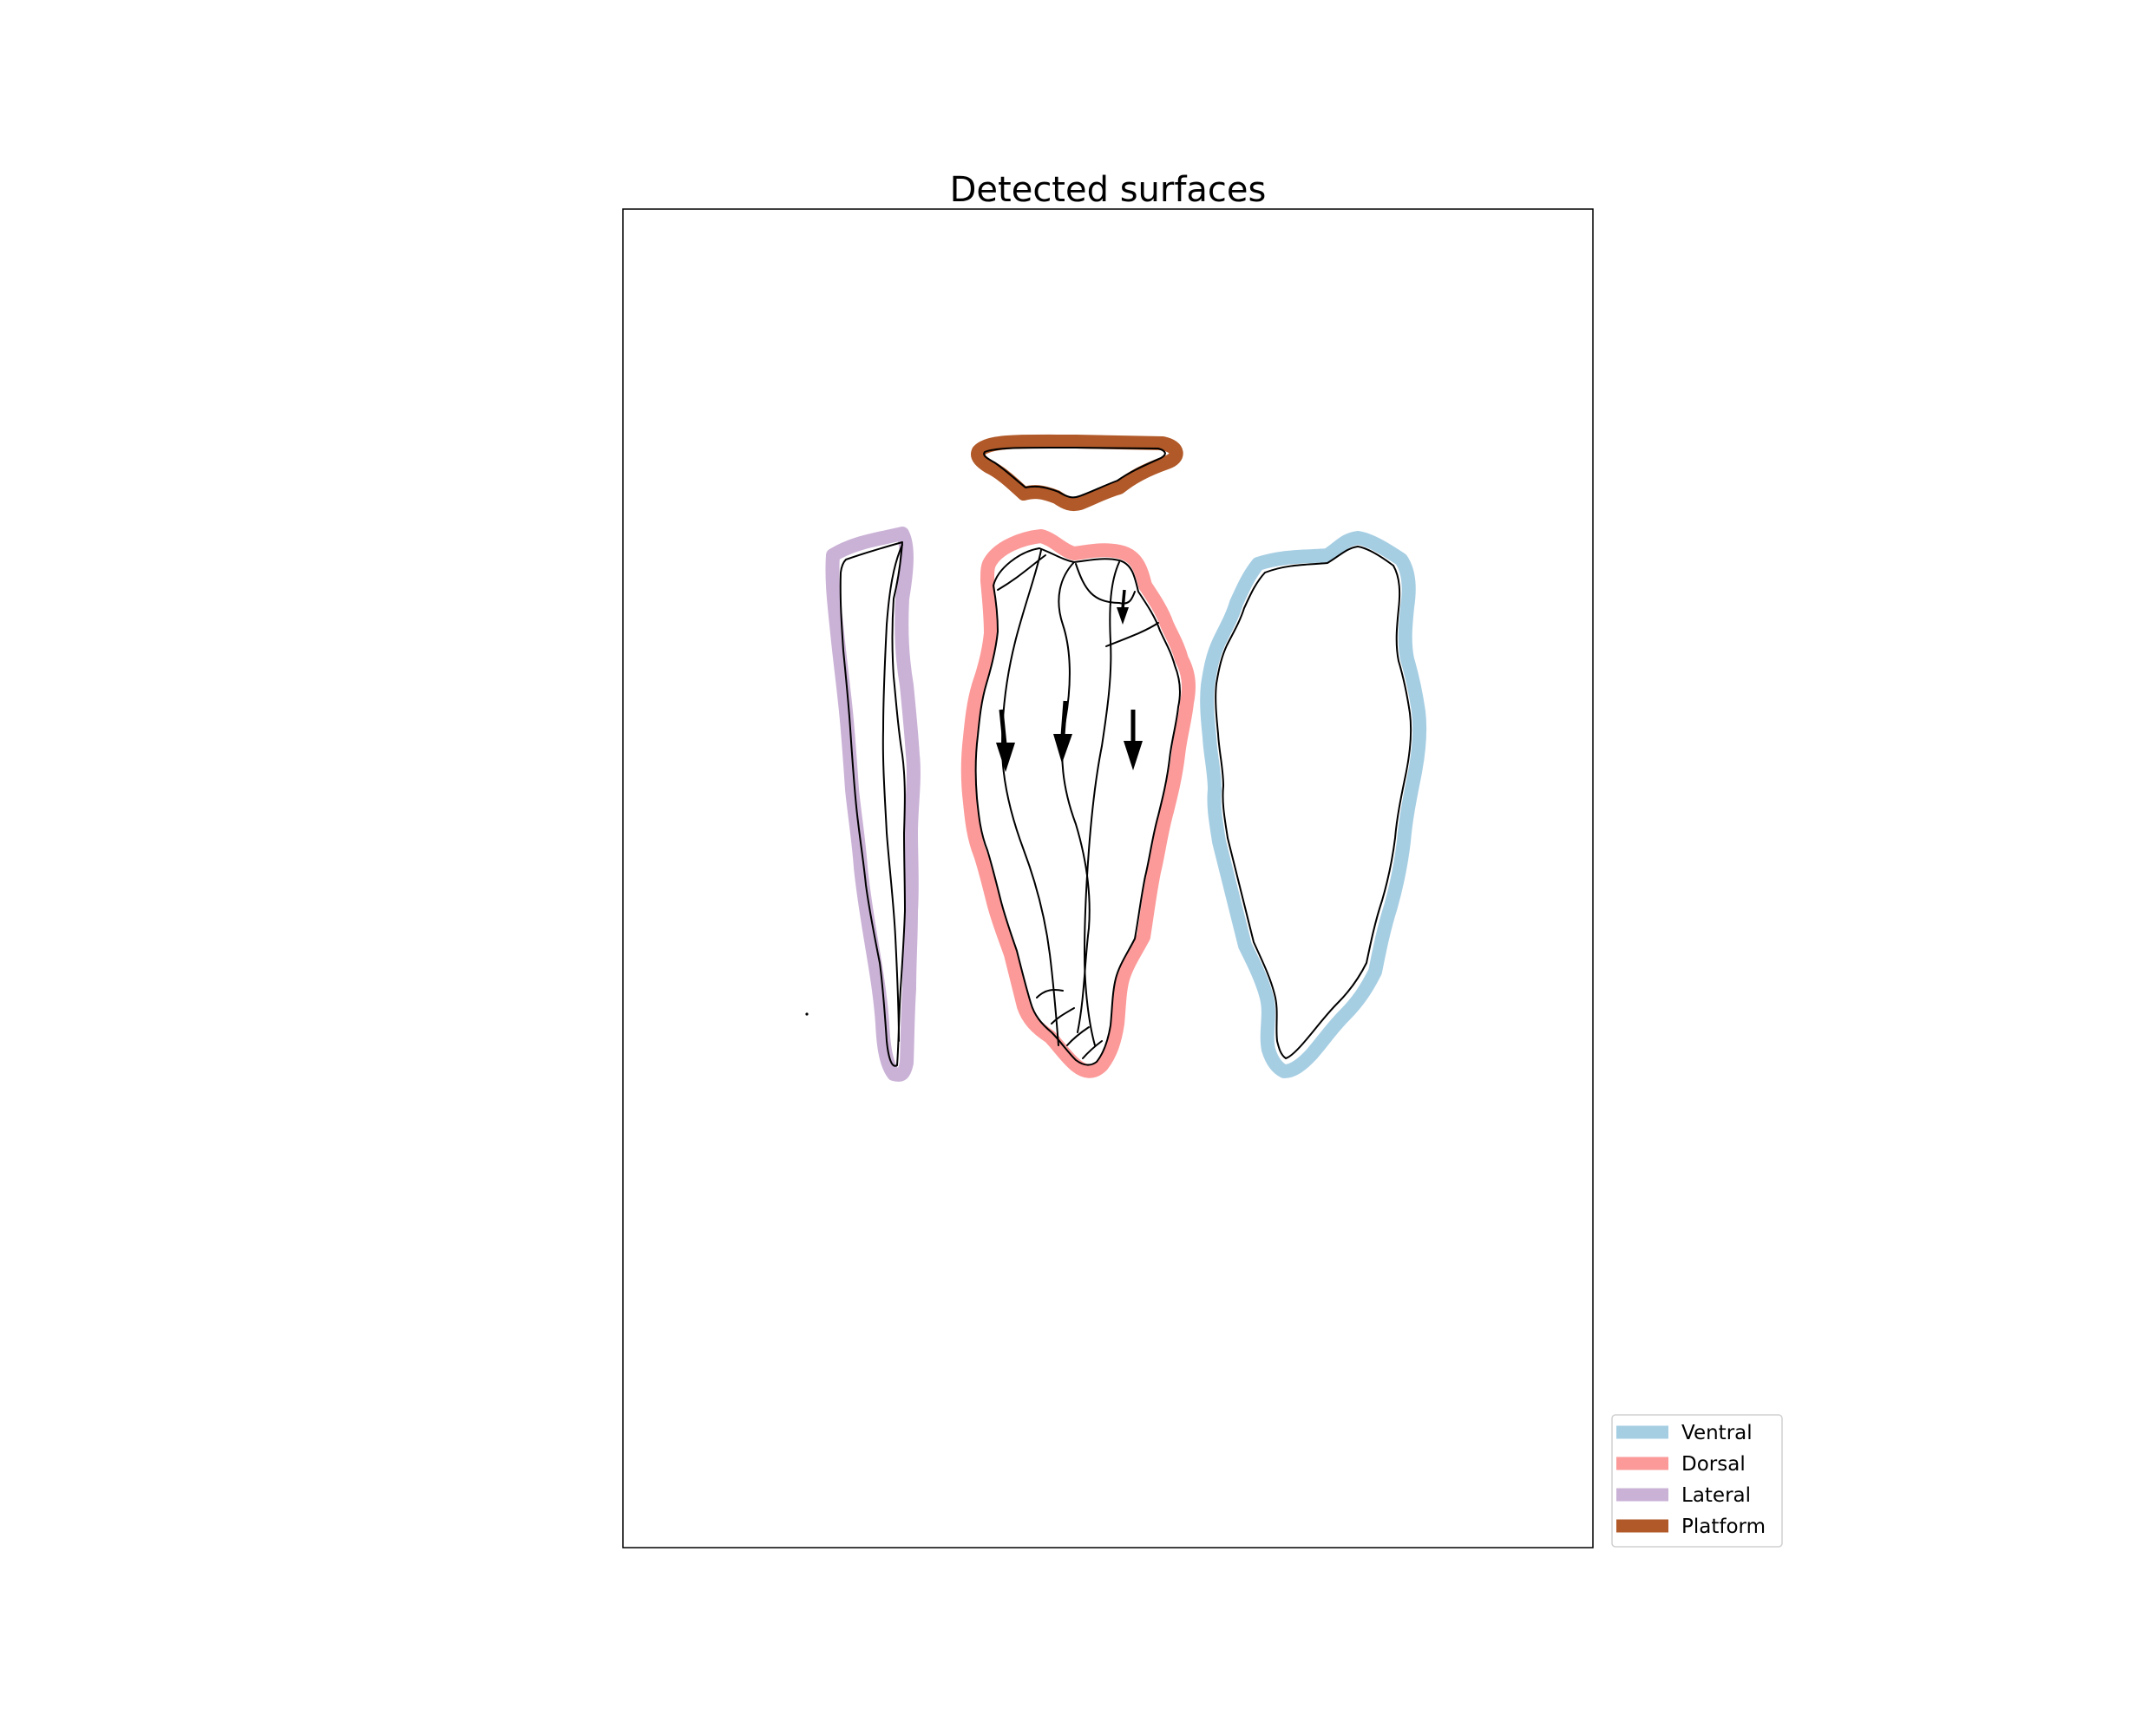 The width and height of the screenshot is (2156, 1735). Describe the element at coordinates (1074, 797) in the screenshot. I see `dorsal-ridge-center` at that location.